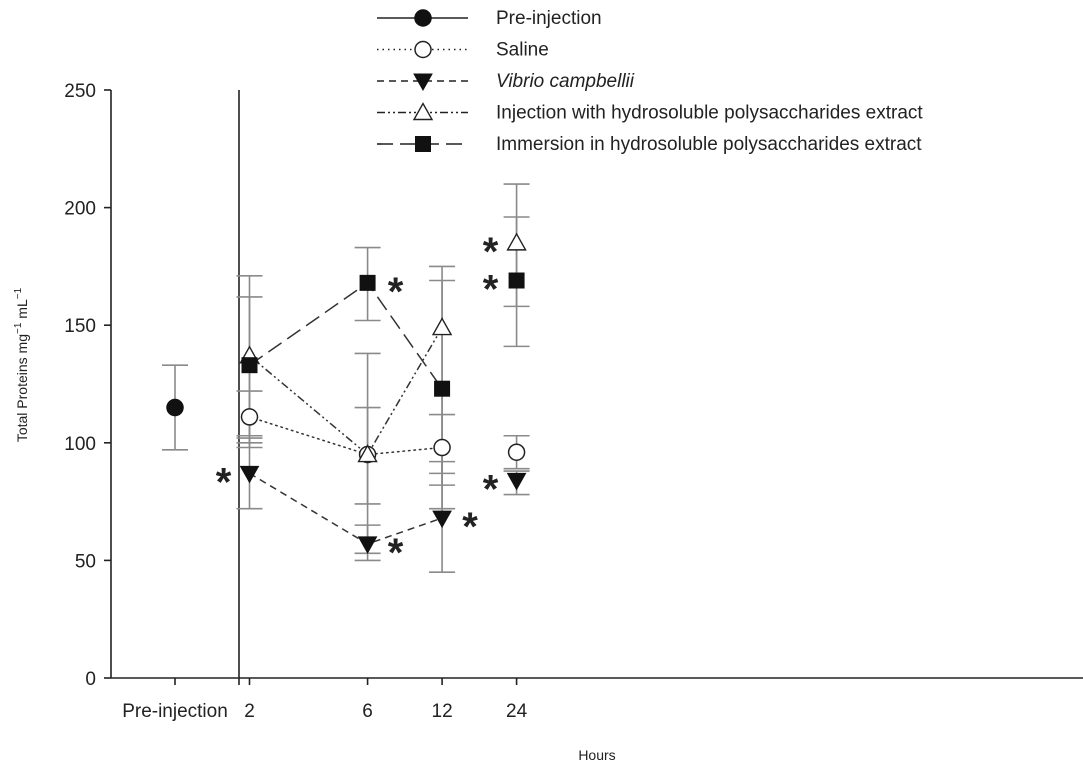 The image size is (1083, 764). What do you see at coordinates (80, 91) in the screenshot?
I see `y-tick-label: 250` at bounding box center [80, 91].